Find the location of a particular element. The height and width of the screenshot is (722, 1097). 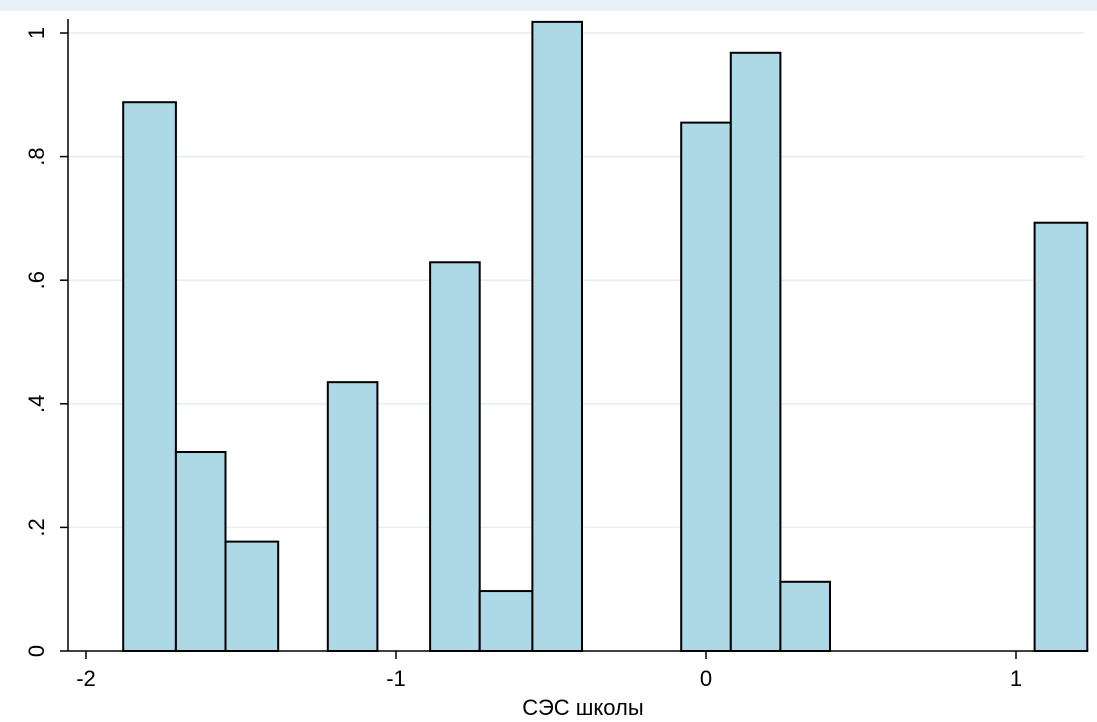

y-tick-label-2: .4 is located at coordinates (36, 404).